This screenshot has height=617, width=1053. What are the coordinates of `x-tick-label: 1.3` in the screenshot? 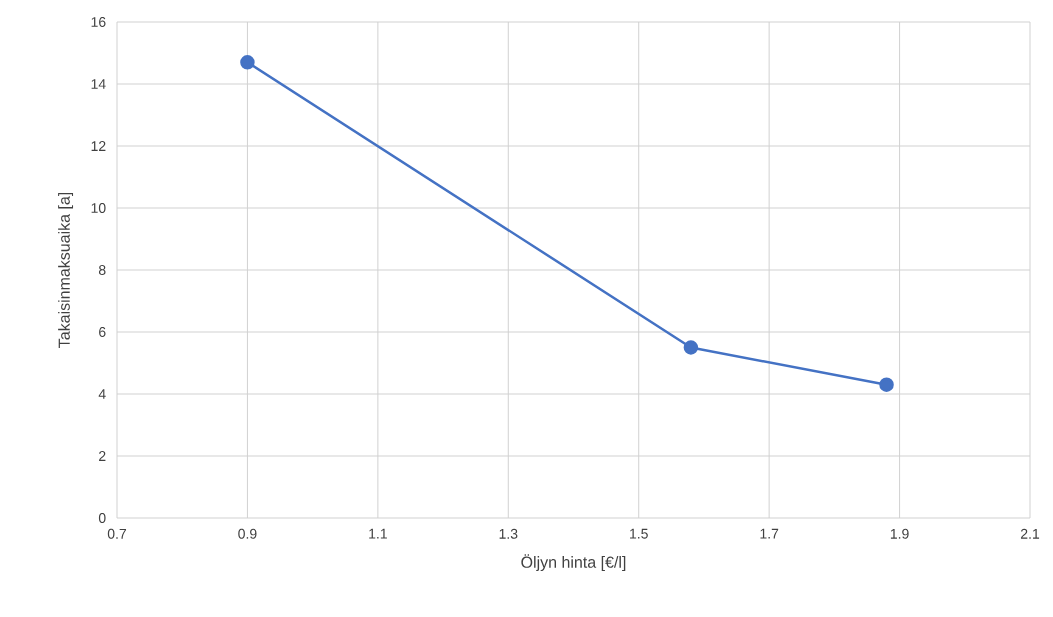 It's located at (508, 533).